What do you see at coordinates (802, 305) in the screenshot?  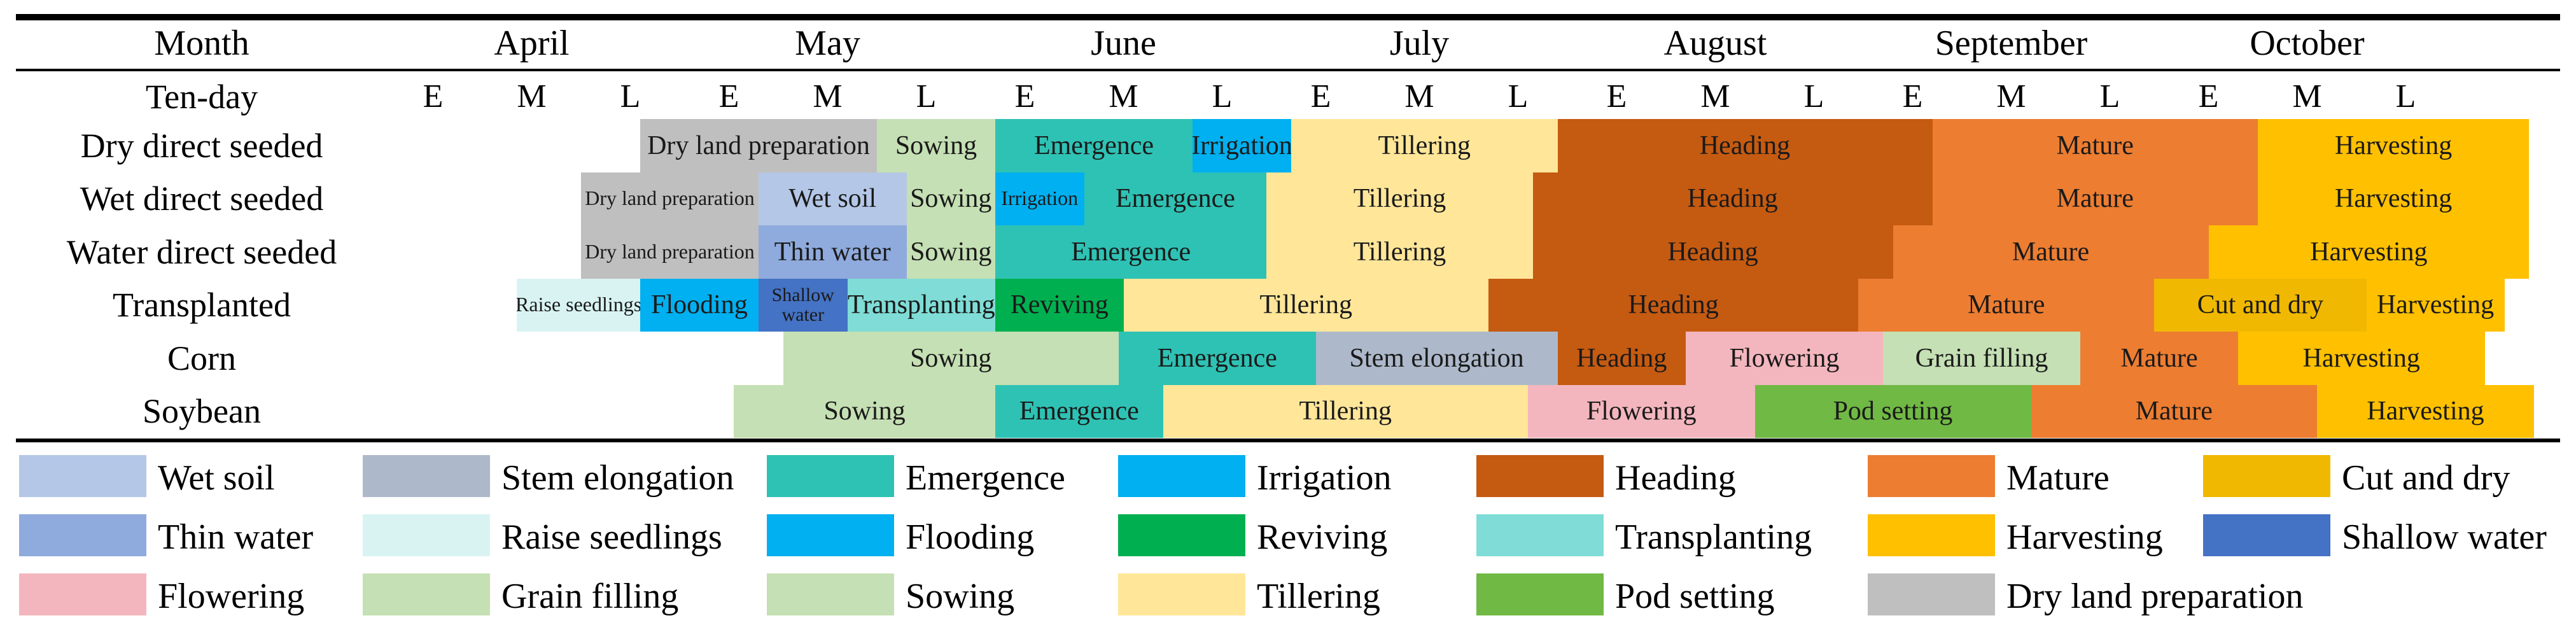 I see `stage-bar-label: Shallow water` at bounding box center [802, 305].